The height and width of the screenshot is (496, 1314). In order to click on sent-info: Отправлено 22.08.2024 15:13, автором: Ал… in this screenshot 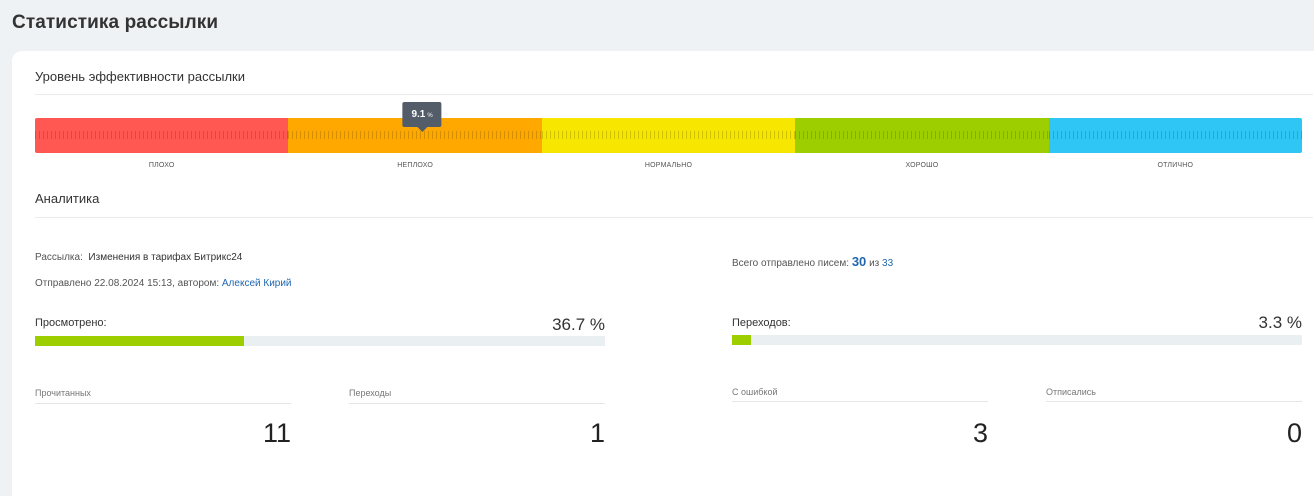, I will do `click(163, 283)`.